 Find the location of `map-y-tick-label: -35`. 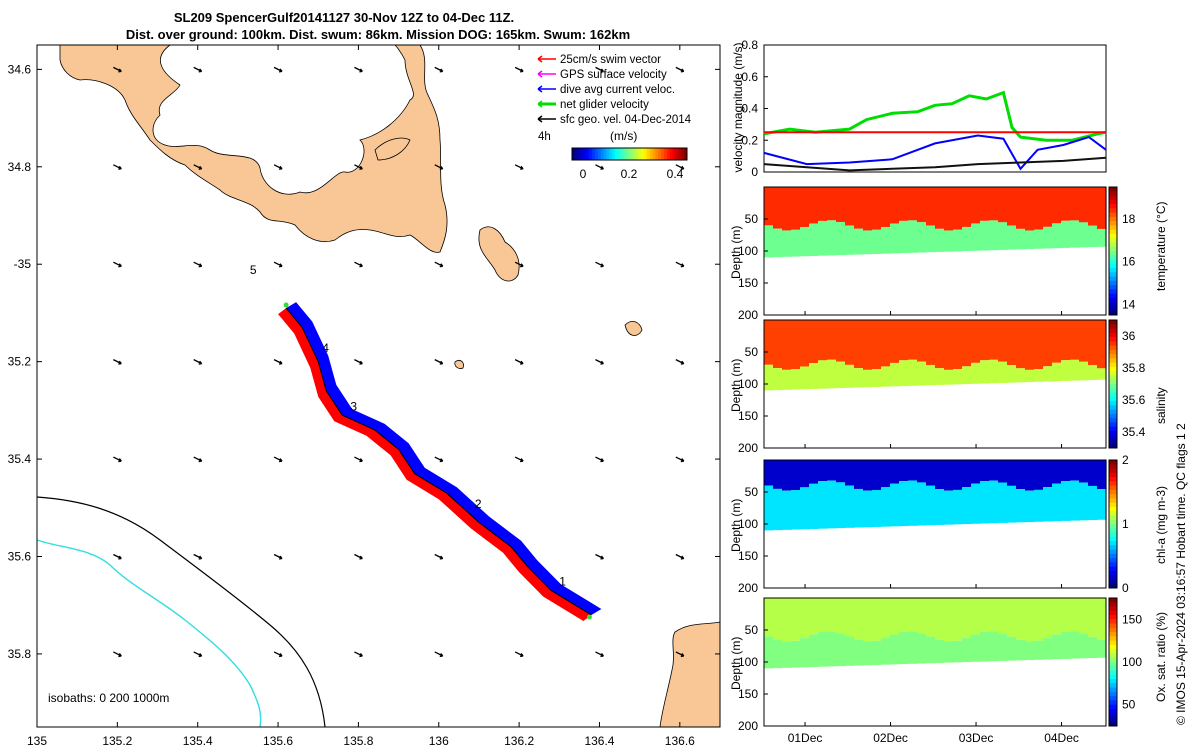

map-y-tick-label: -35 is located at coordinates (23, 264).